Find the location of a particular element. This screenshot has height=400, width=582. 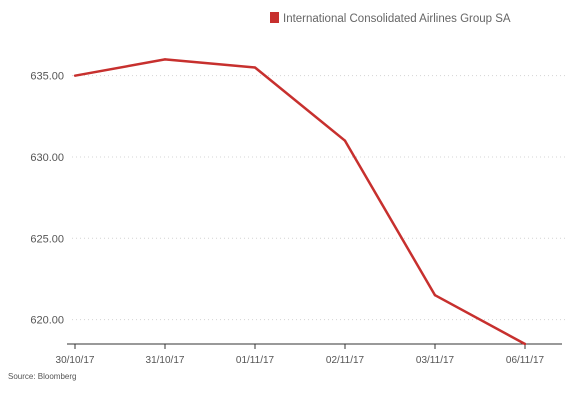

y-tick-label: 625.00 is located at coordinates (47, 239).